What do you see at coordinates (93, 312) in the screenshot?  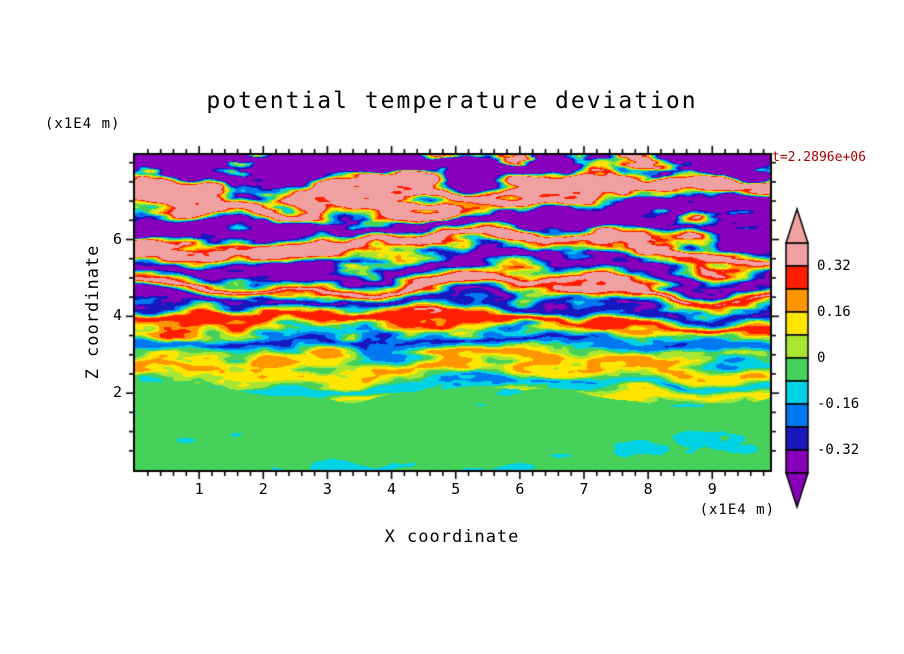 I see `z-axis-title: Z coordinate` at bounding box center [93, 312].